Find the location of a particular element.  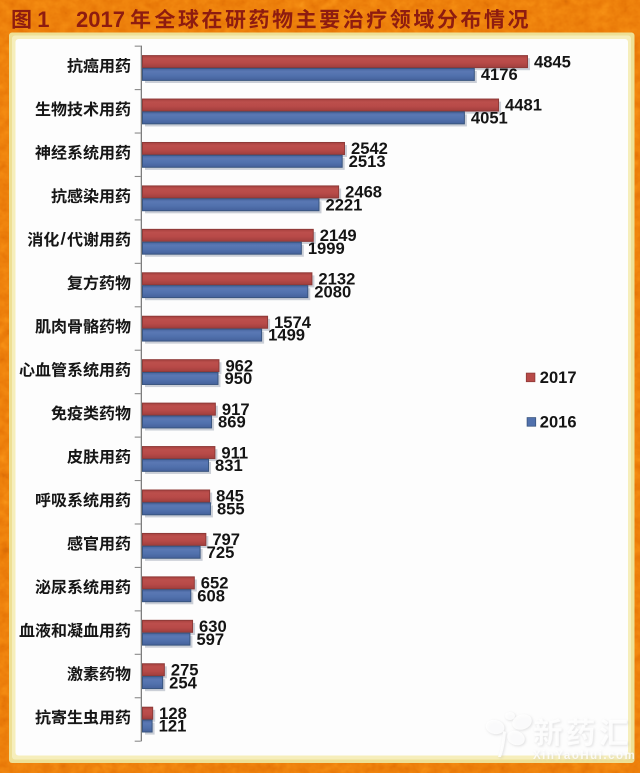

svg-text: 4176 is located at coordinates (499, 74).